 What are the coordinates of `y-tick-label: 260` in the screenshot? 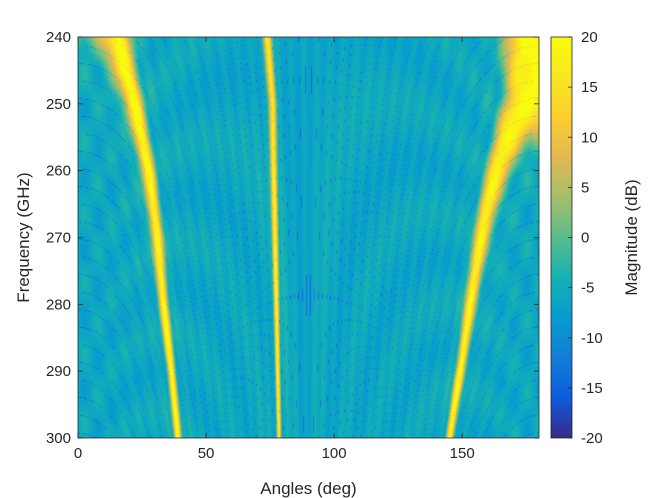 It's located at (58, 171).